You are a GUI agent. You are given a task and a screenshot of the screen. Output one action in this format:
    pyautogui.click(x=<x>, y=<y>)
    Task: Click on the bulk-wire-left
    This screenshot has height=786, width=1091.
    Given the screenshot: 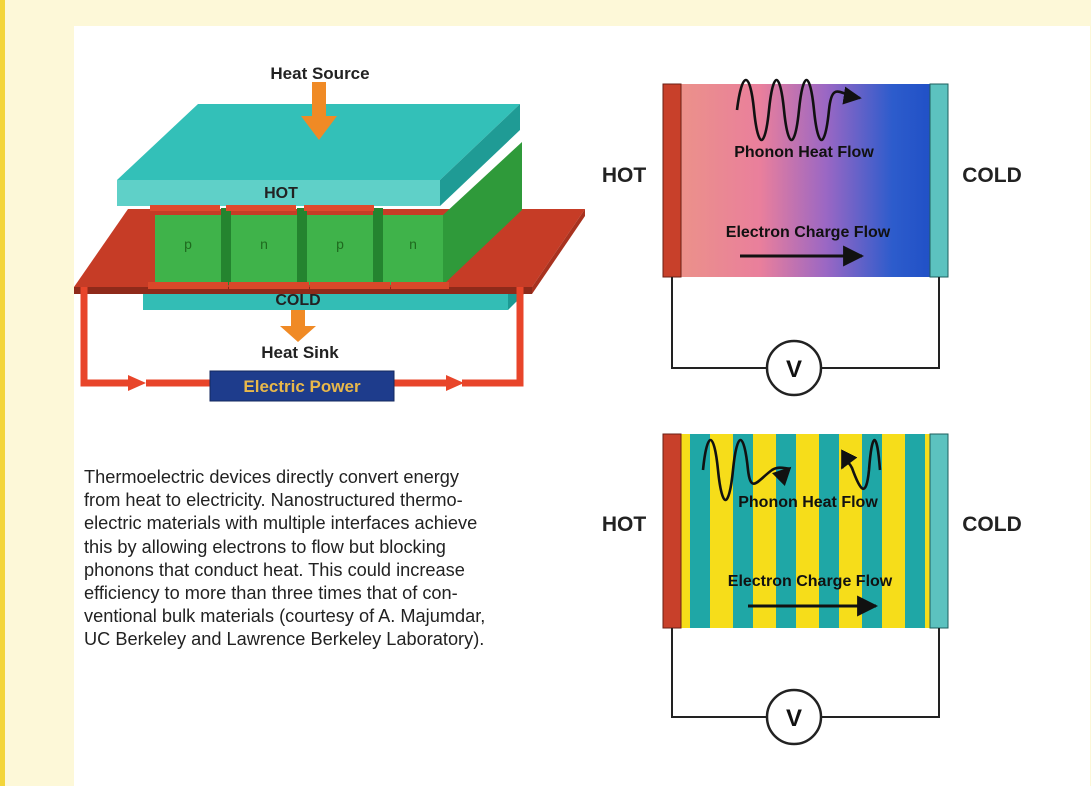 What is the action you would take?
    pyautogui.click(x=718, y=323)
    